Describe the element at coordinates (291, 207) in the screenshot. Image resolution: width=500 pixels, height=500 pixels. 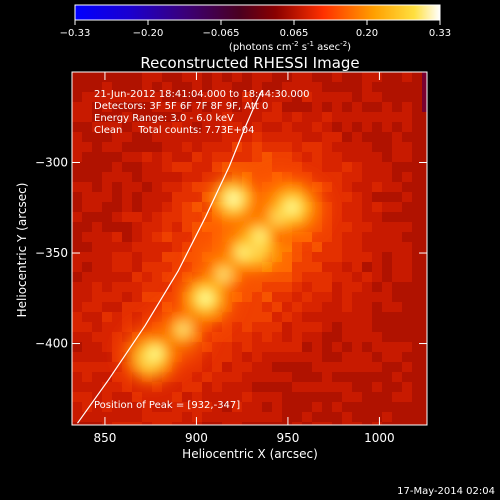
I see `heatmap-ridge` at that location.